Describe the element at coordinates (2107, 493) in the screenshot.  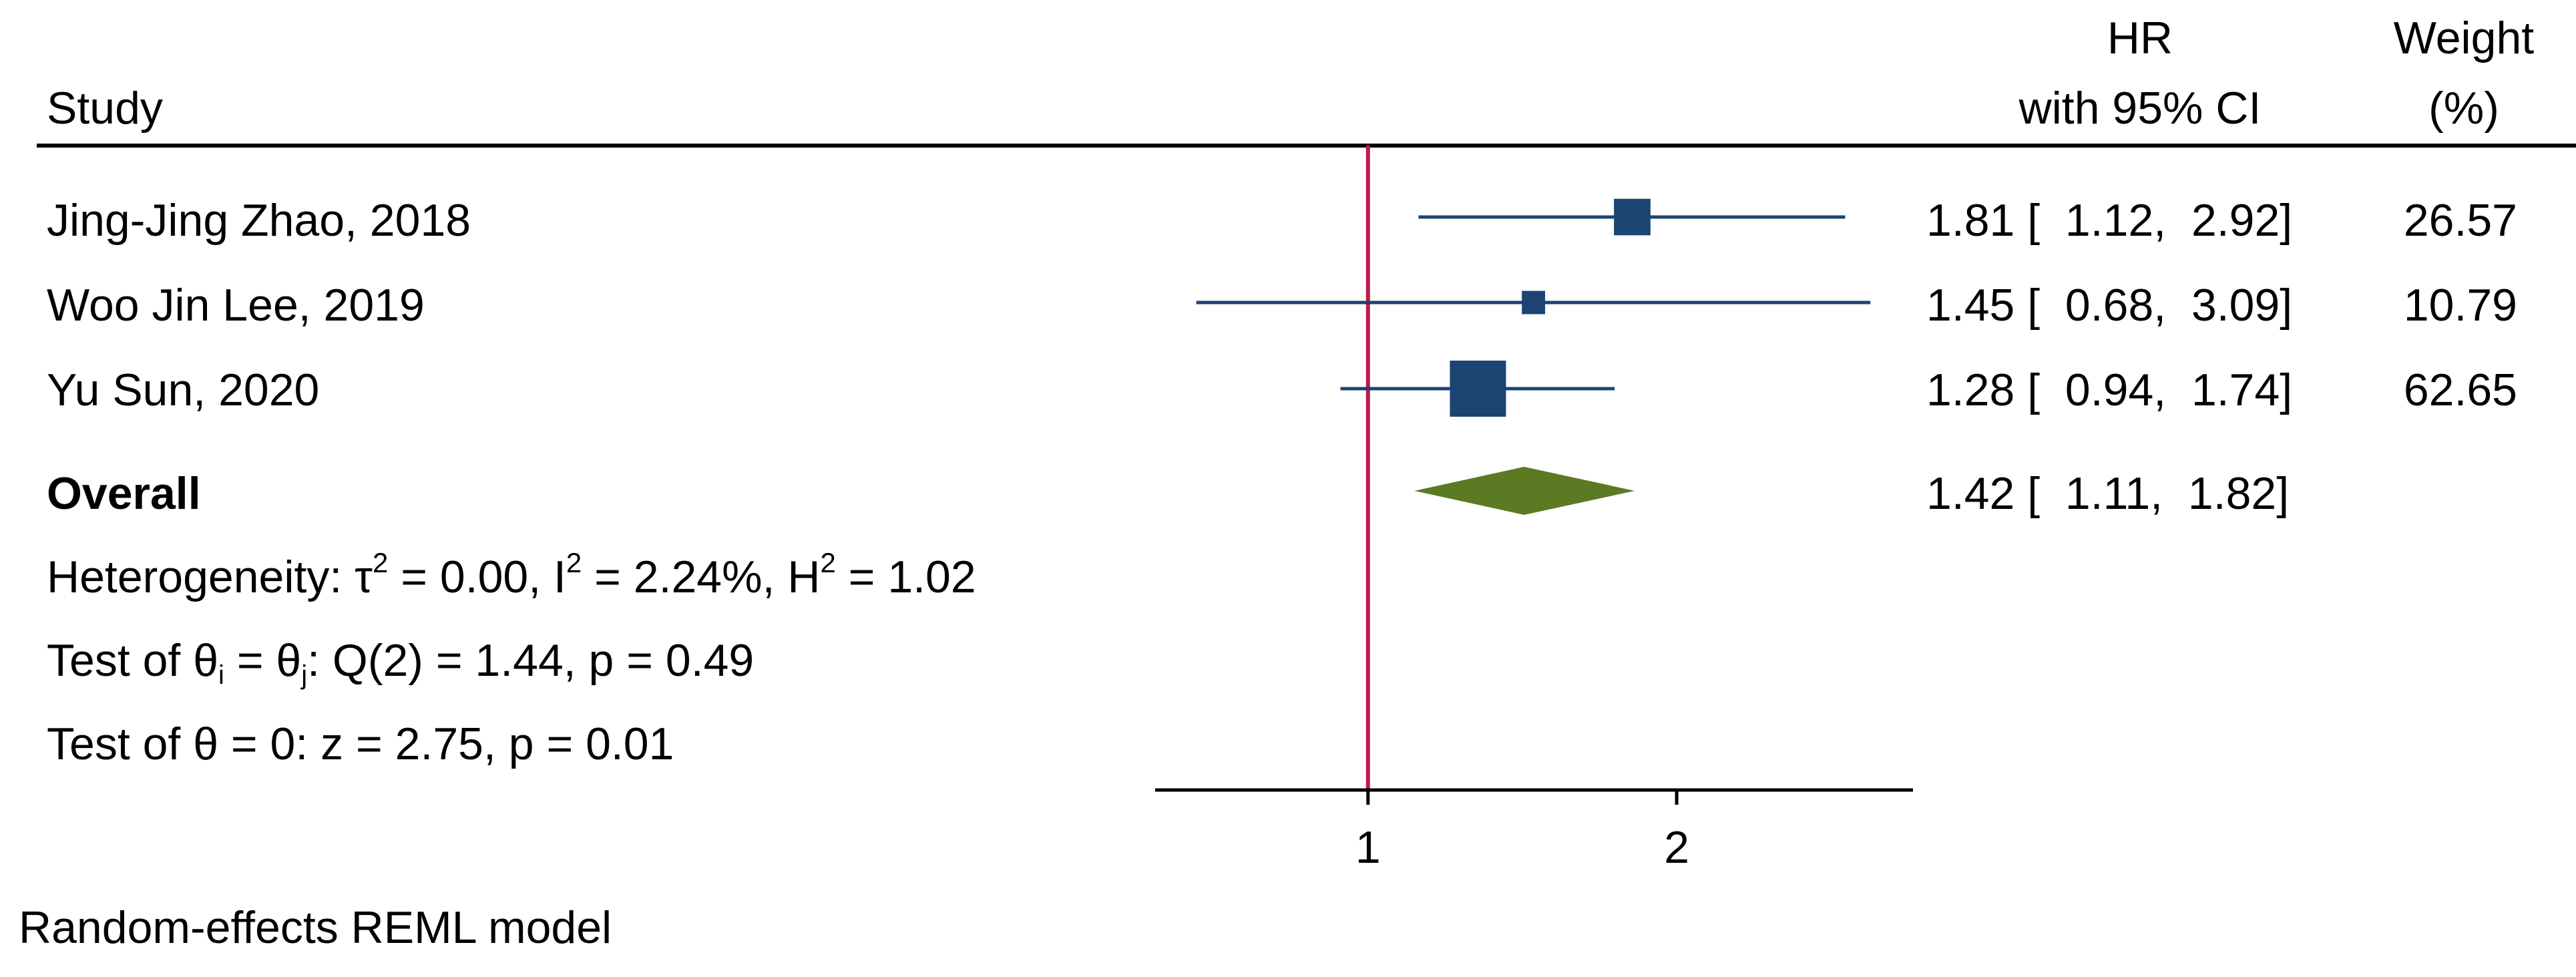
I see `overall-ci-text: 1.42 [ 1.11, 1.82]` at that location.